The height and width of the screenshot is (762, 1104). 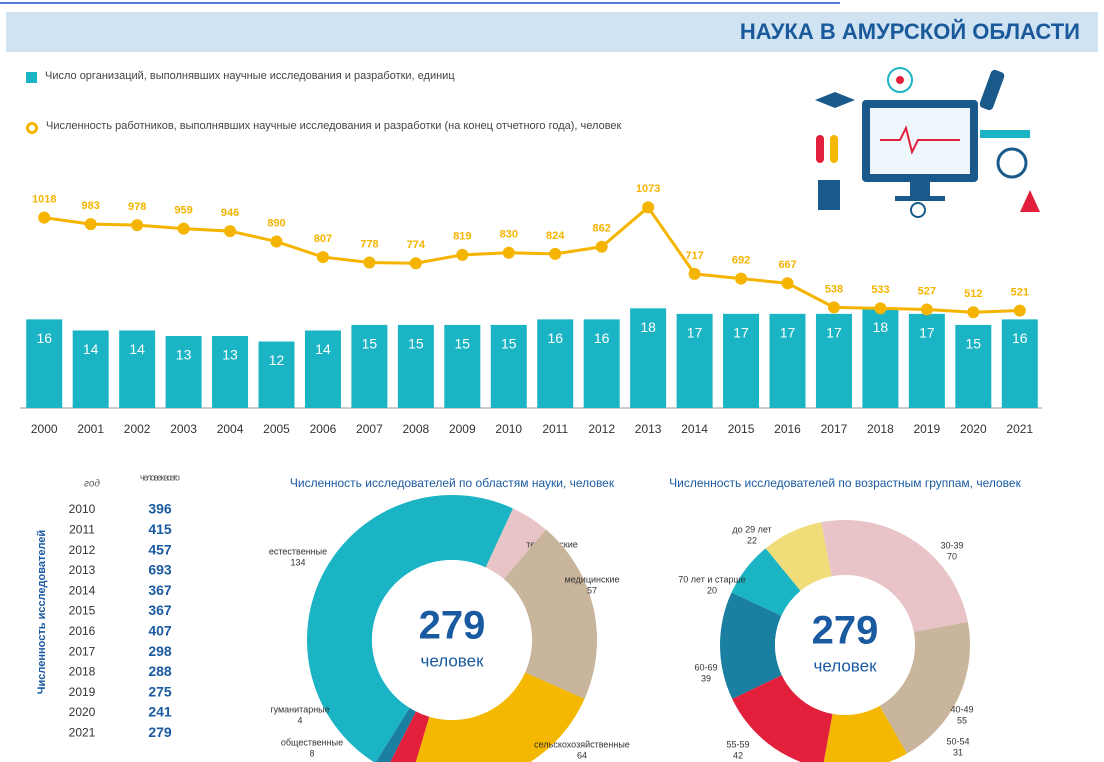 I want to click on x-tick-label: 2008, so click(x=416, y=429).